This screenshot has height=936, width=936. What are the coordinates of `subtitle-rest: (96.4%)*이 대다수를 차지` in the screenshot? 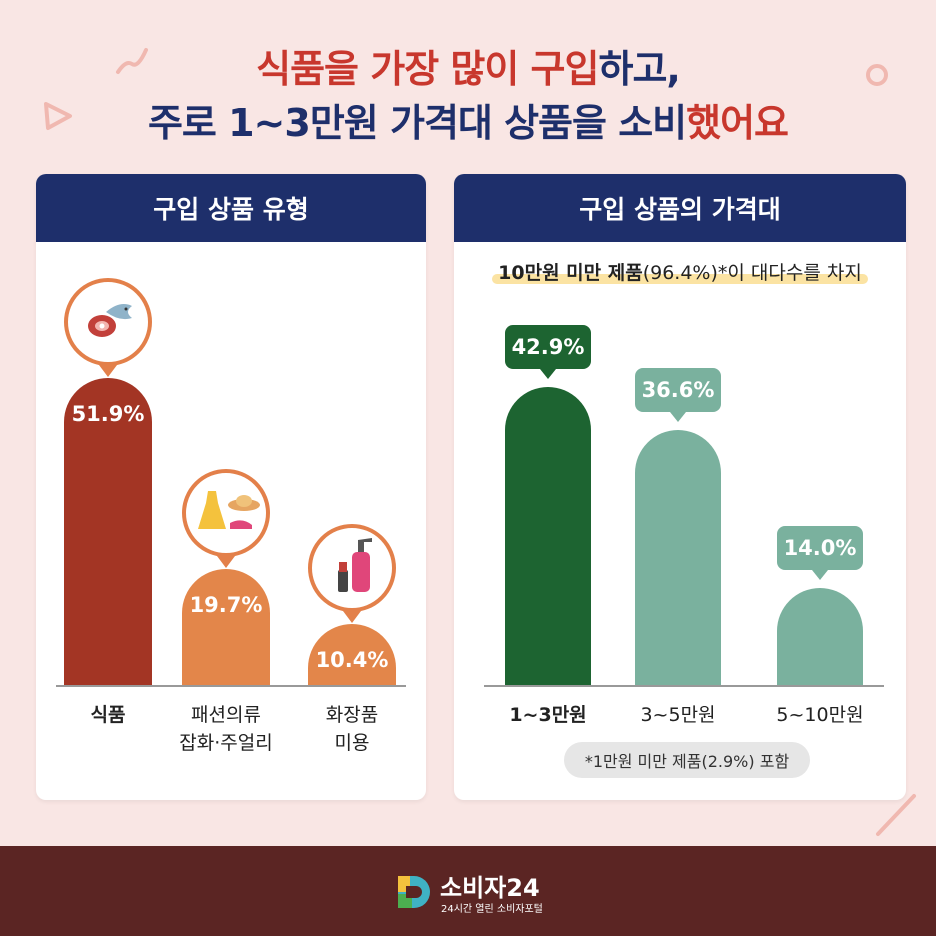 It's located at (752, 273).